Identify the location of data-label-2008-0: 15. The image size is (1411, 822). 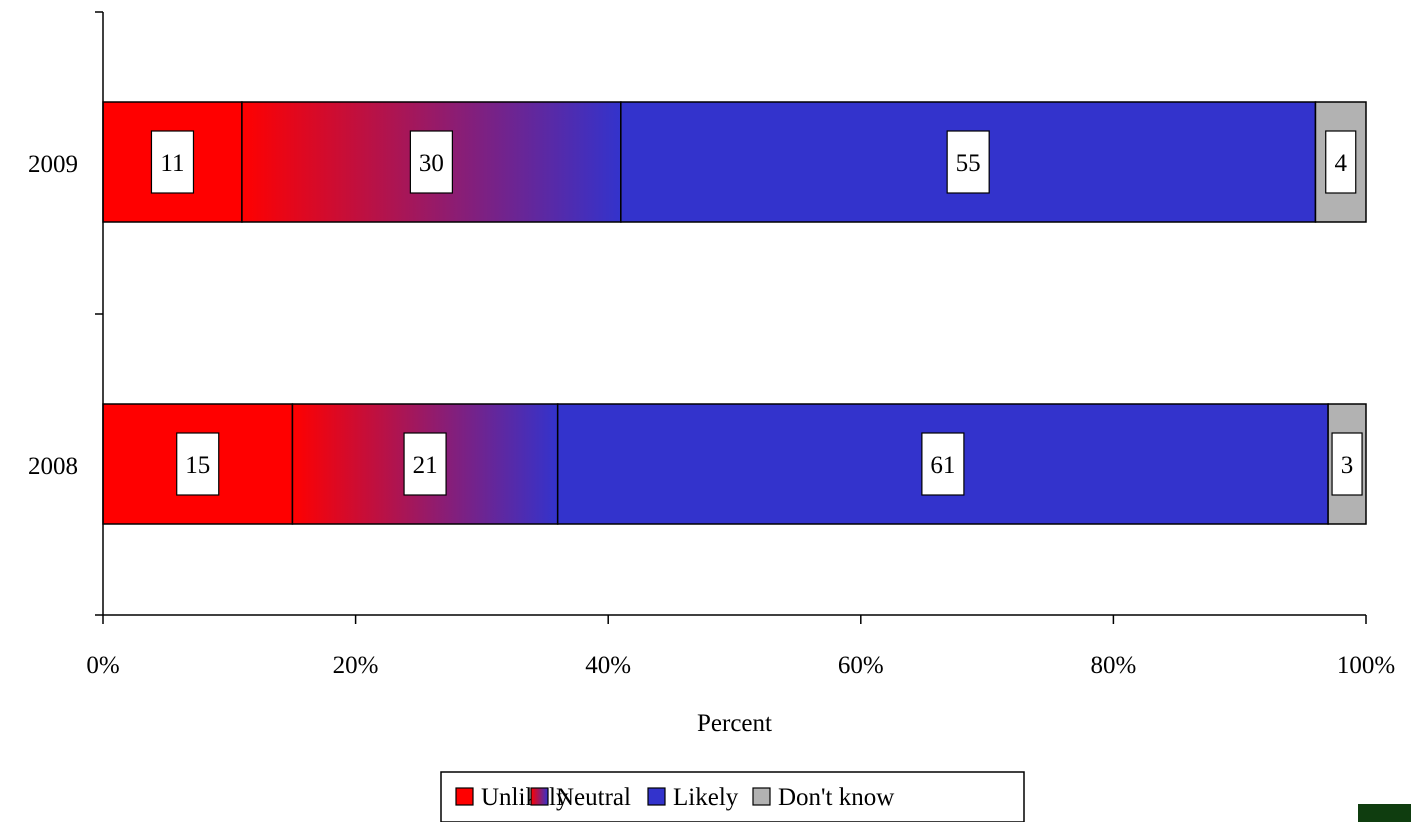
(197, 465).